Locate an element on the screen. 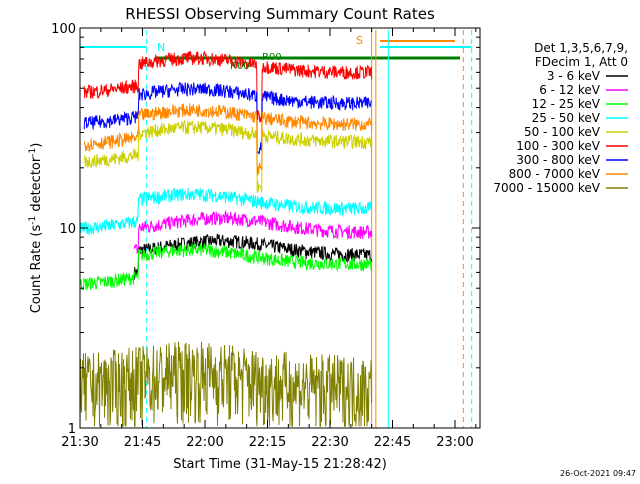  legend-header-2: FDecim 1, Att 0 is located at coordinates (581, 62).